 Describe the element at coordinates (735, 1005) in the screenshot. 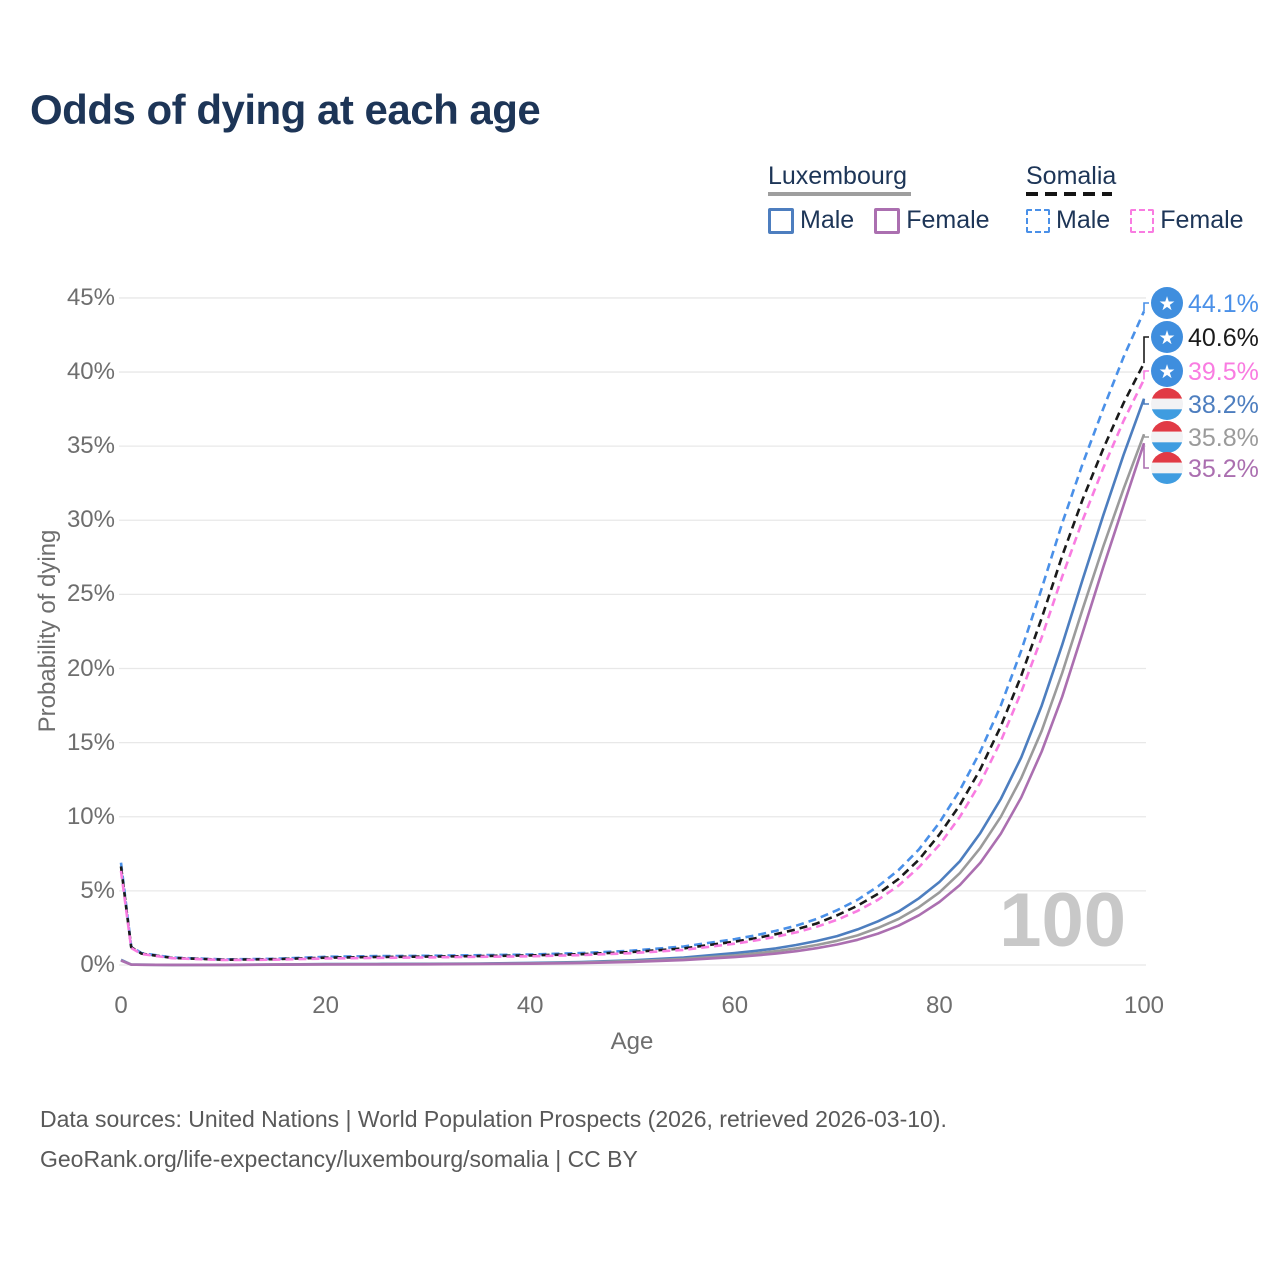

I see `x-tick-60: 60` at that location.